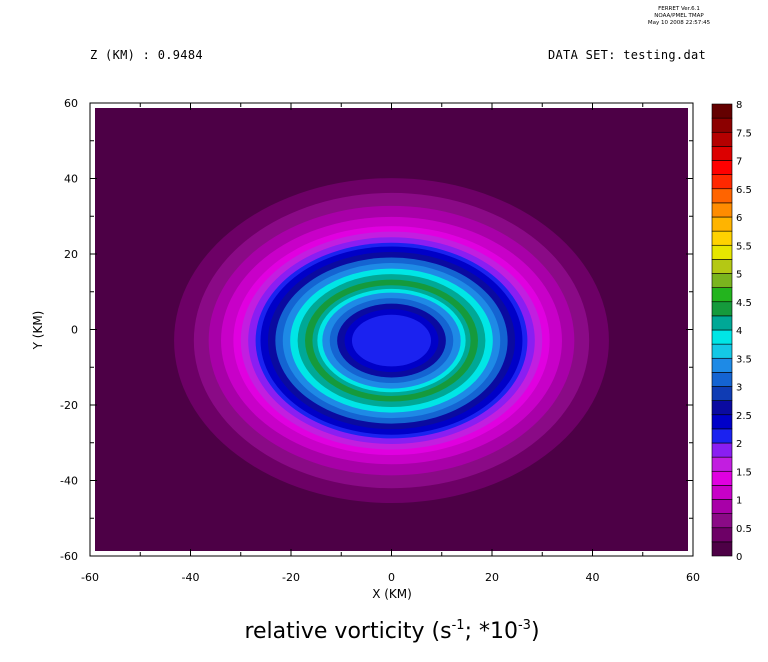  I want to click on x-tick-label: 20, so click(492, 577).